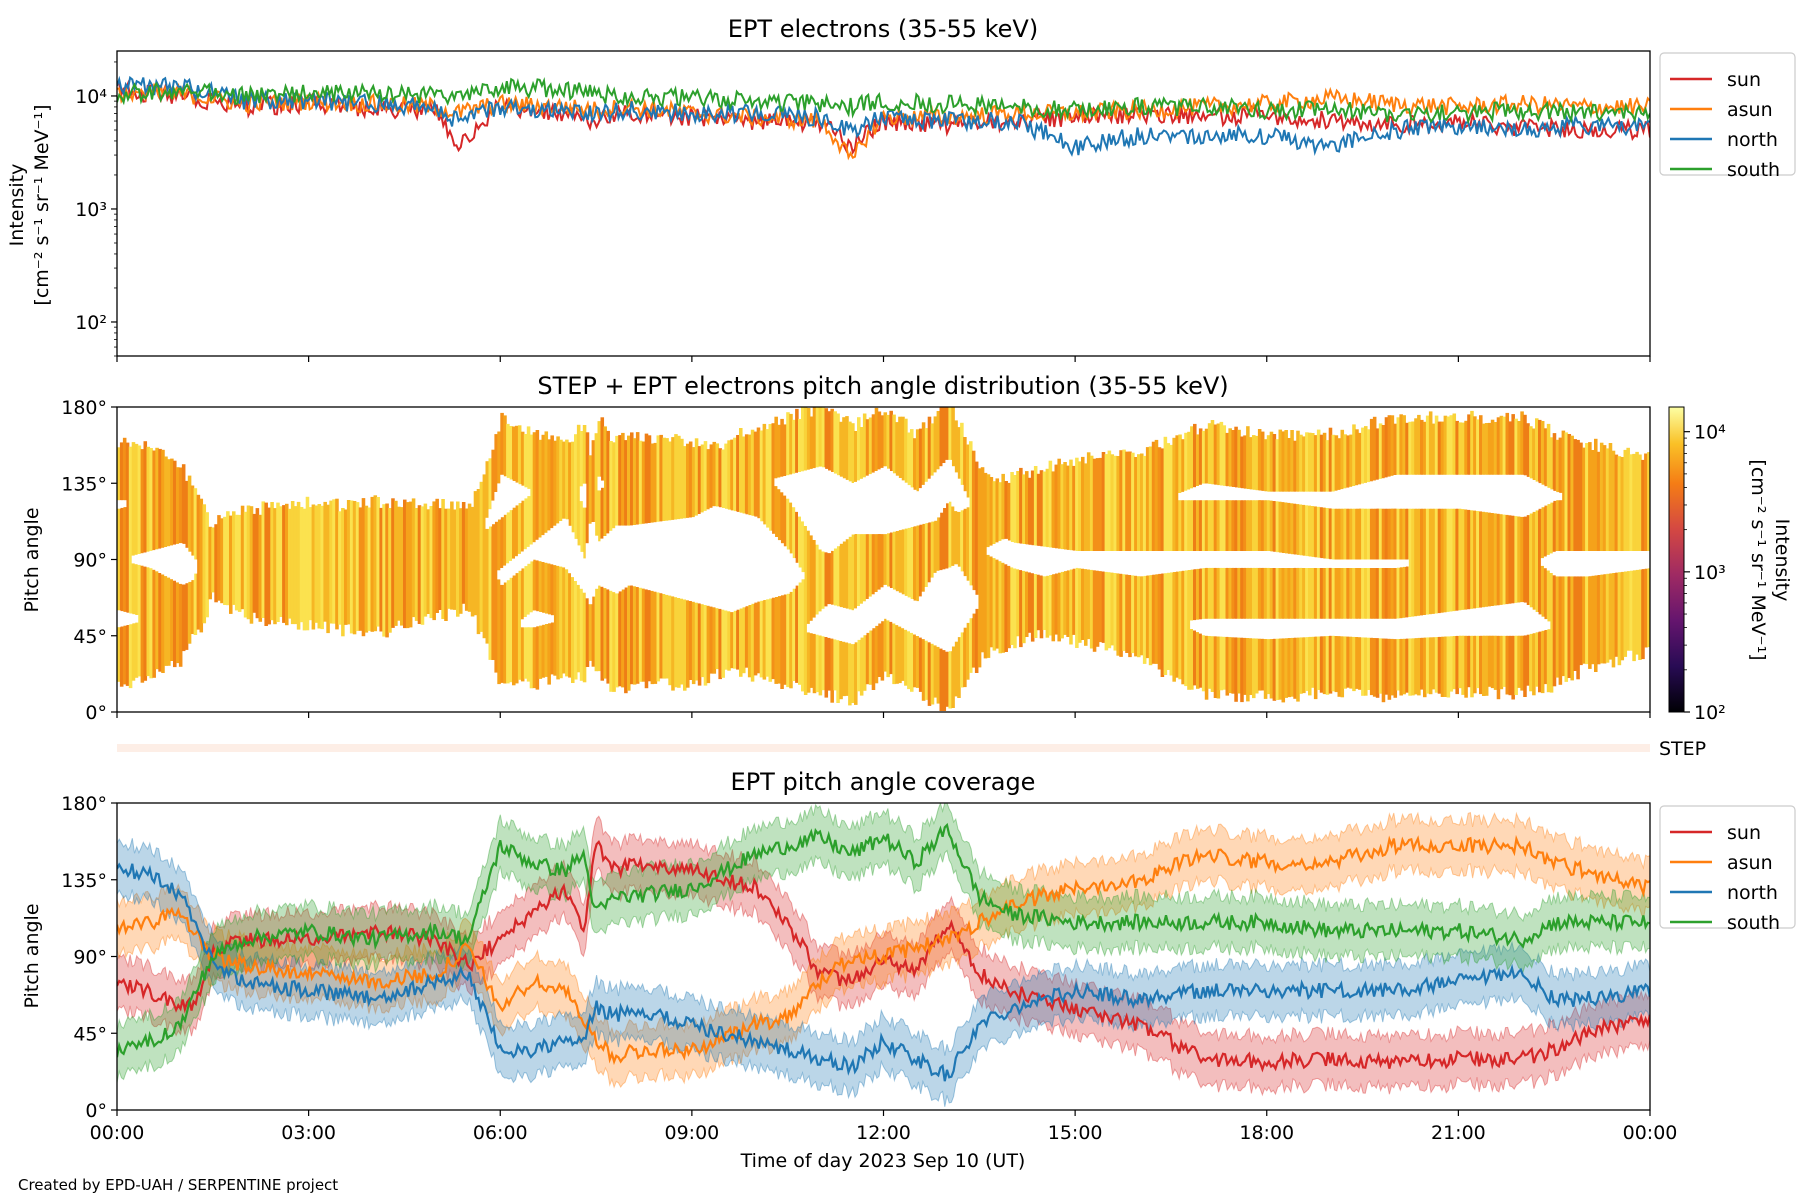 The image size is (1800, 1200). What do you see at coordinates (883, 117) in the screenshot?
I see `intensity-line-sun` at bounding box center [883, 117].